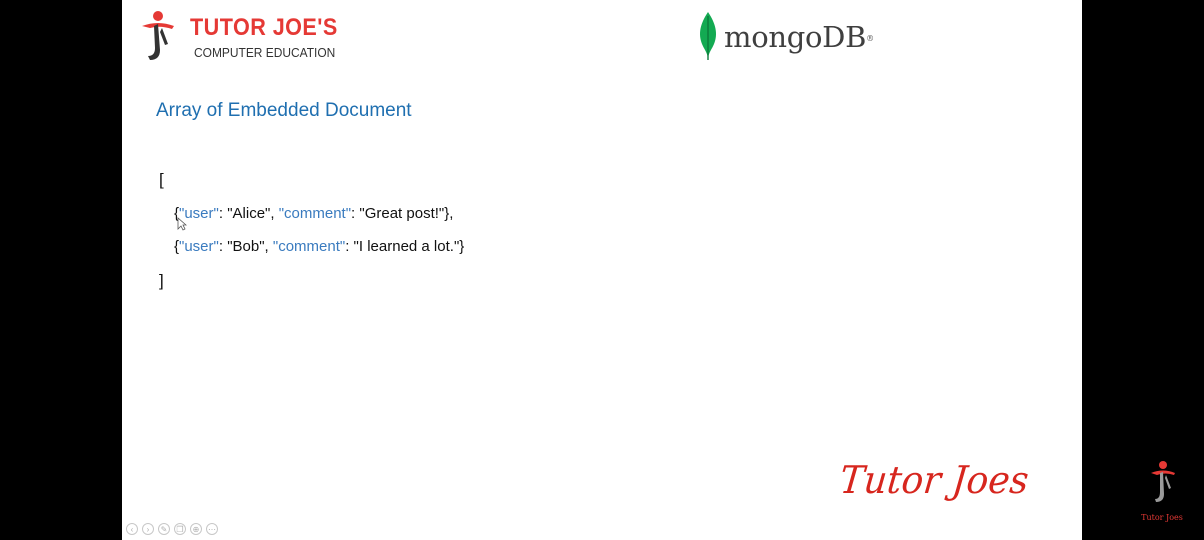  I want to click on tutor-joes-logo-icon, so click(158, 35).